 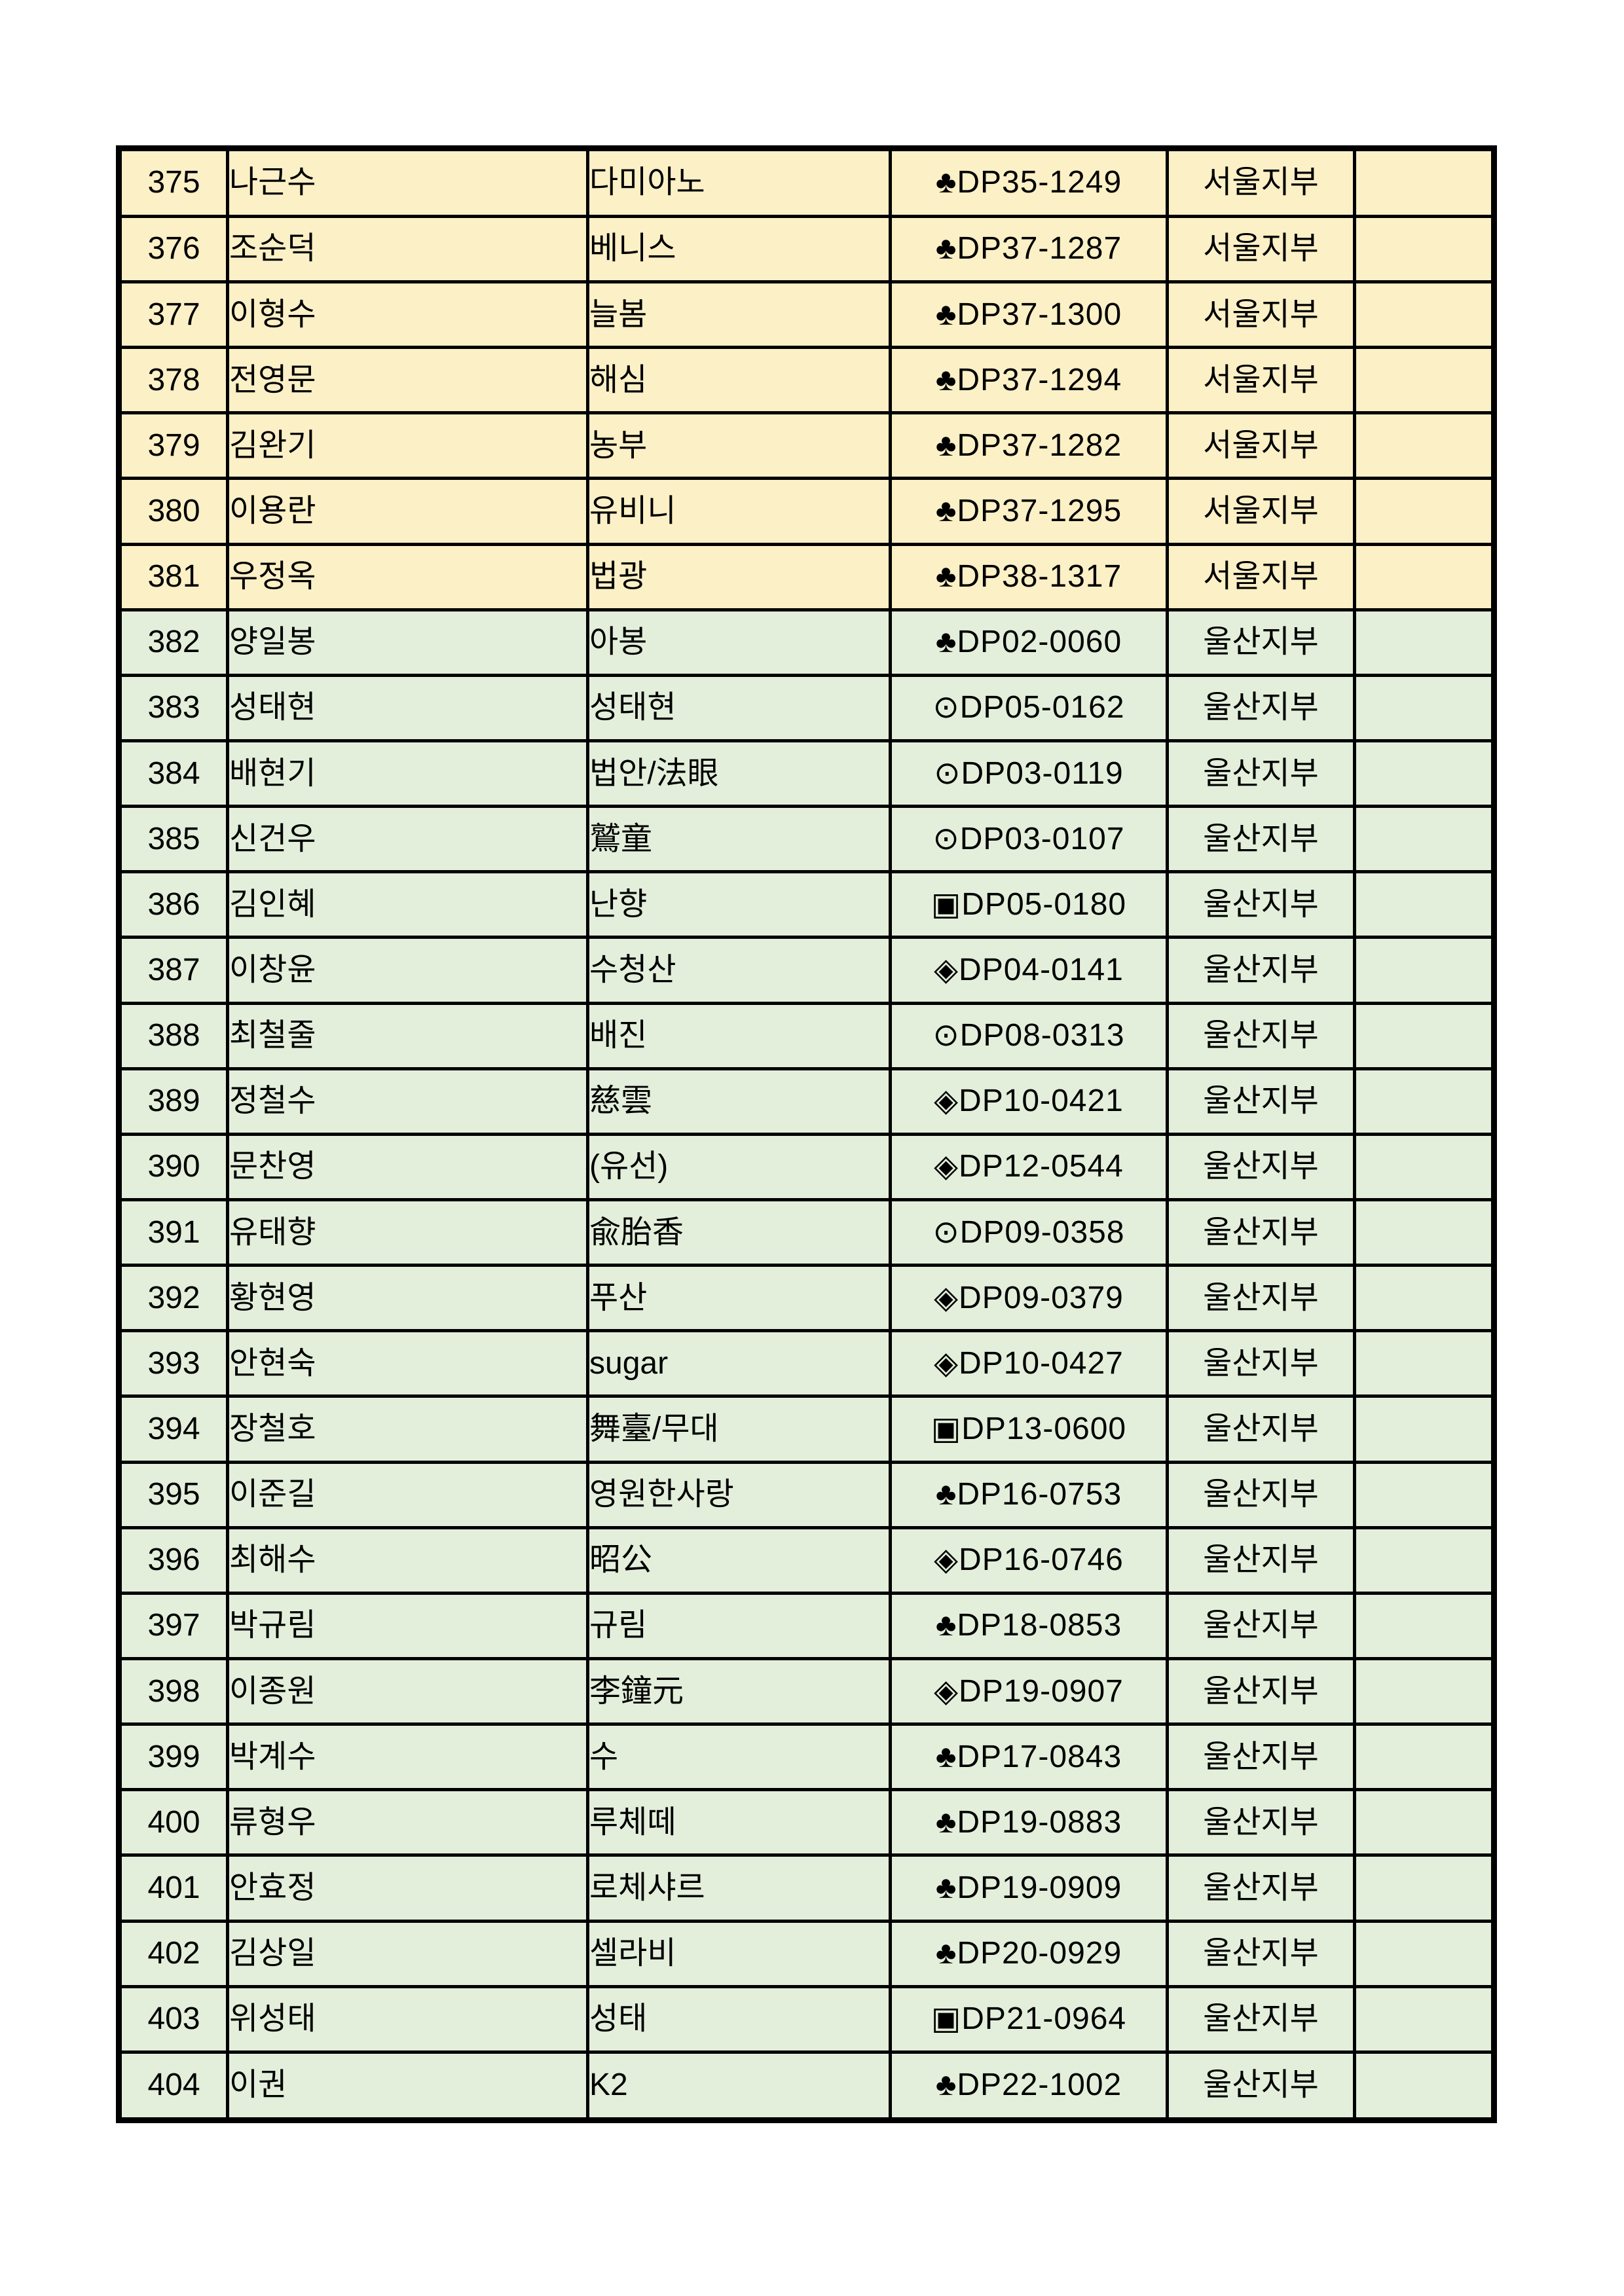 What do you see at coordinates (173, 1429) in the screenshot?
I see `cell-member-number: 394` at bounding box center [173, 1429].